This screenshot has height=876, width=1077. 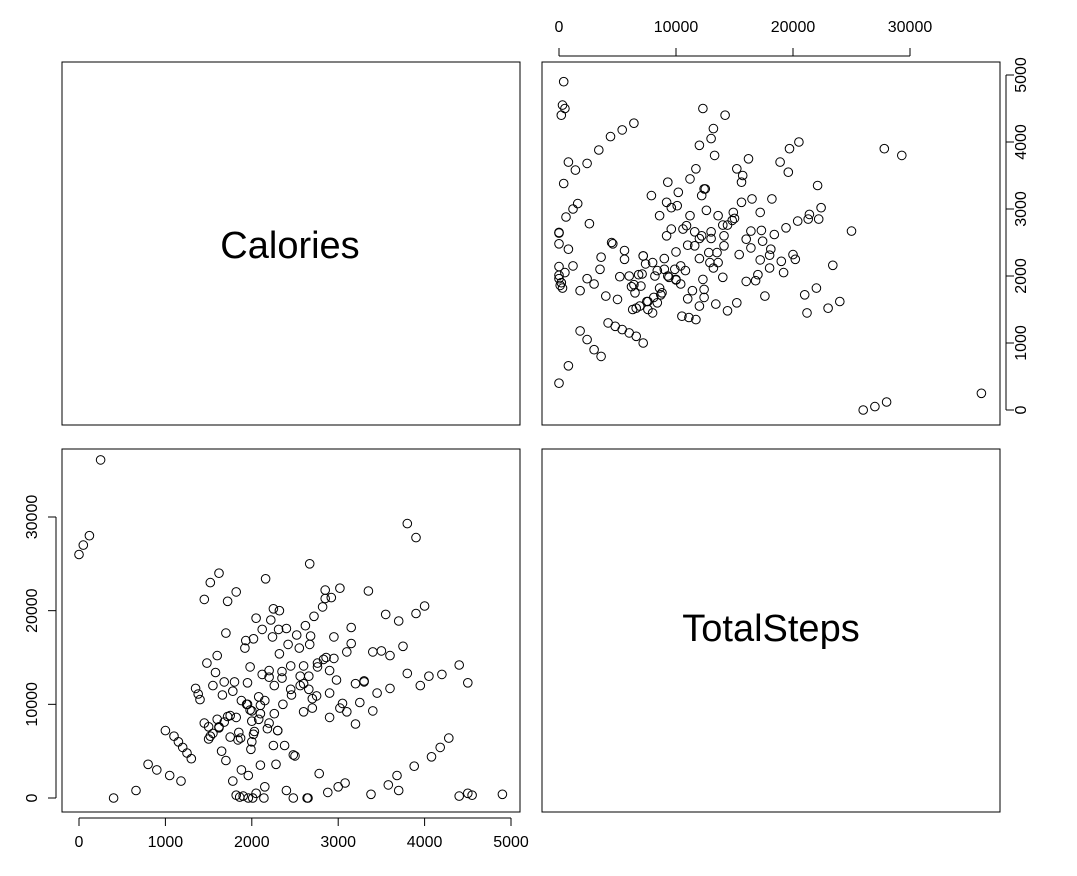 What do you see at coordinates (32, 610) in the screenshot?
I see `y-tick-label-steps: 20000` at bounding box center [32, 610].